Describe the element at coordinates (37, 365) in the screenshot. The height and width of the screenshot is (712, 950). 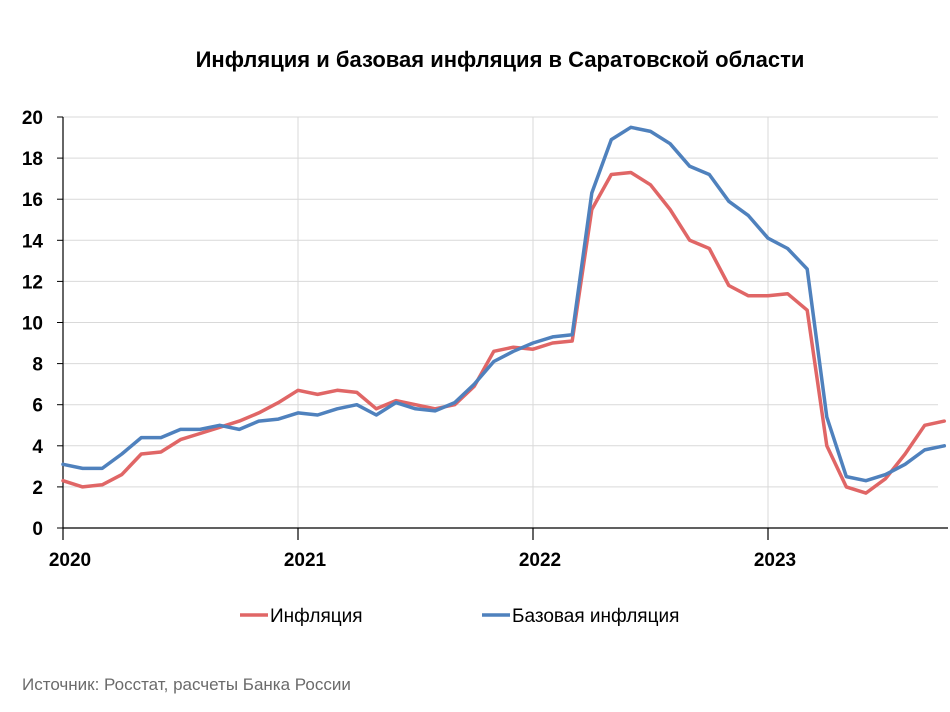
I see `y-tick-label: 8` at that location.